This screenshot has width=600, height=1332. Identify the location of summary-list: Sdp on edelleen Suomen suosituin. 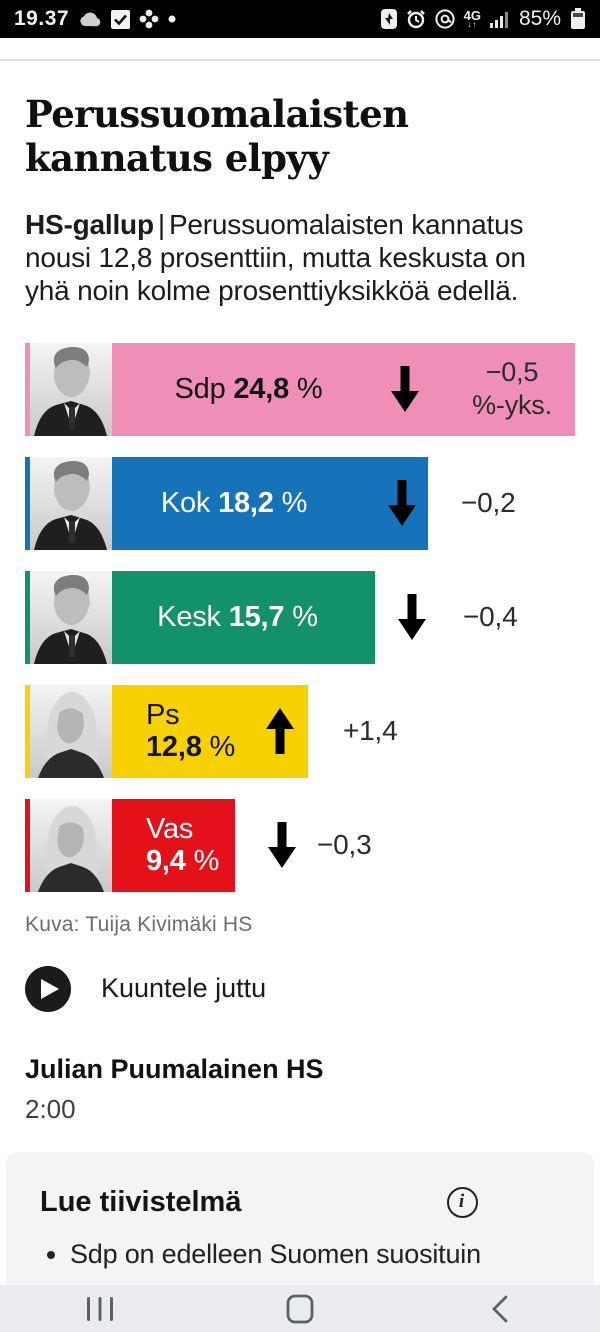
(302, 1254).